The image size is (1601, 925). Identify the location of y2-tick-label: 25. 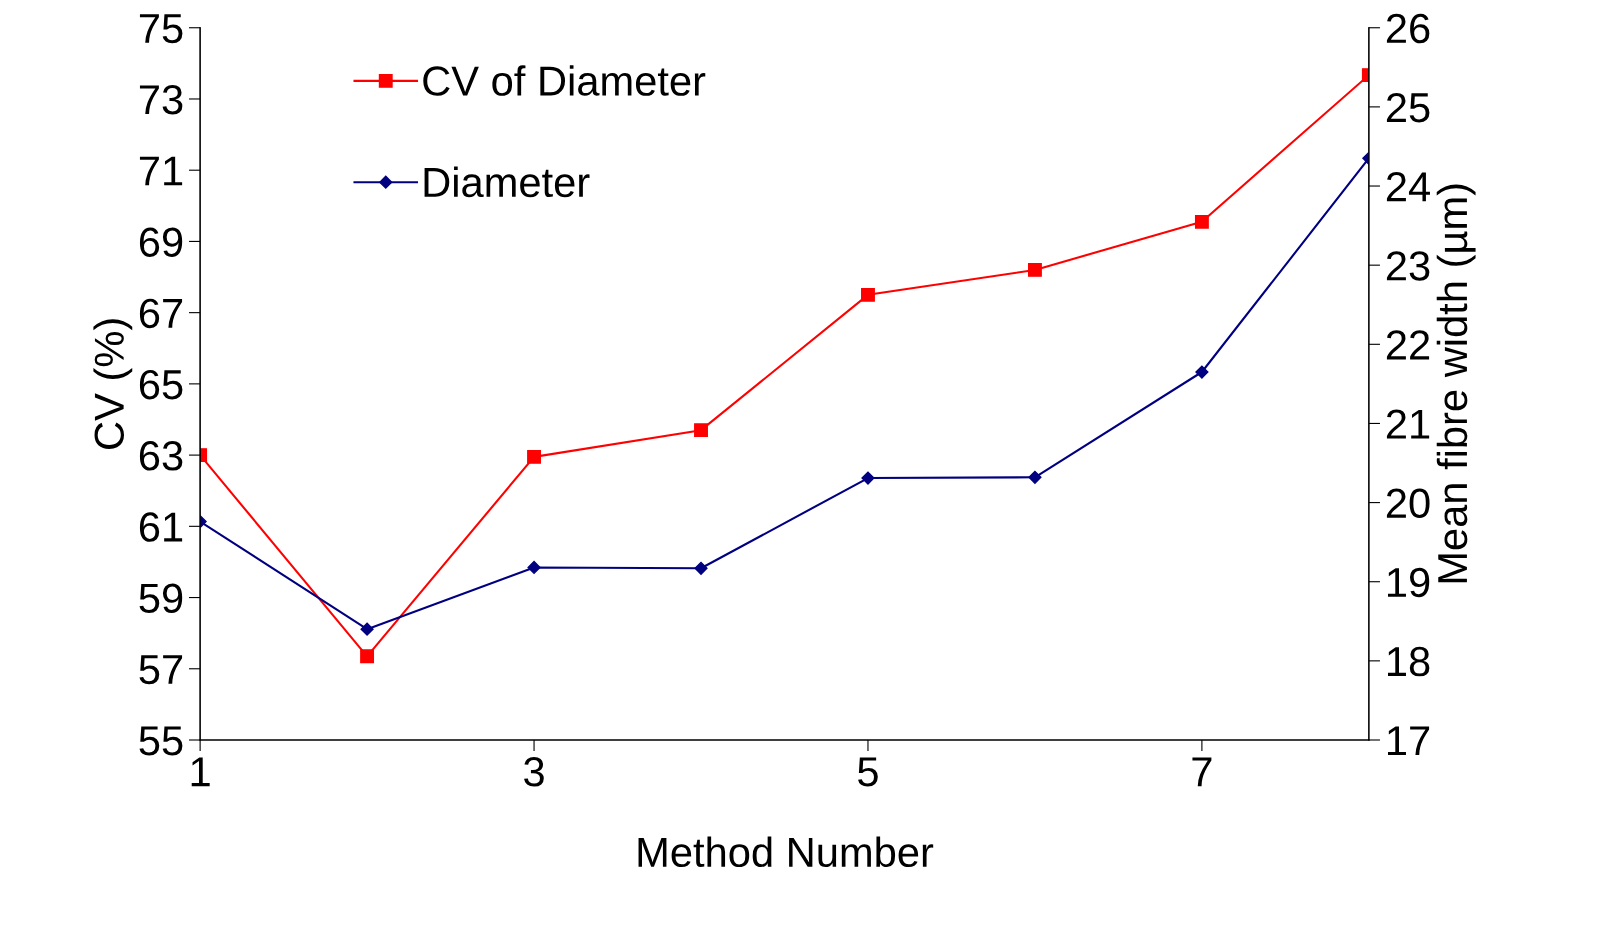
(1408, 107).